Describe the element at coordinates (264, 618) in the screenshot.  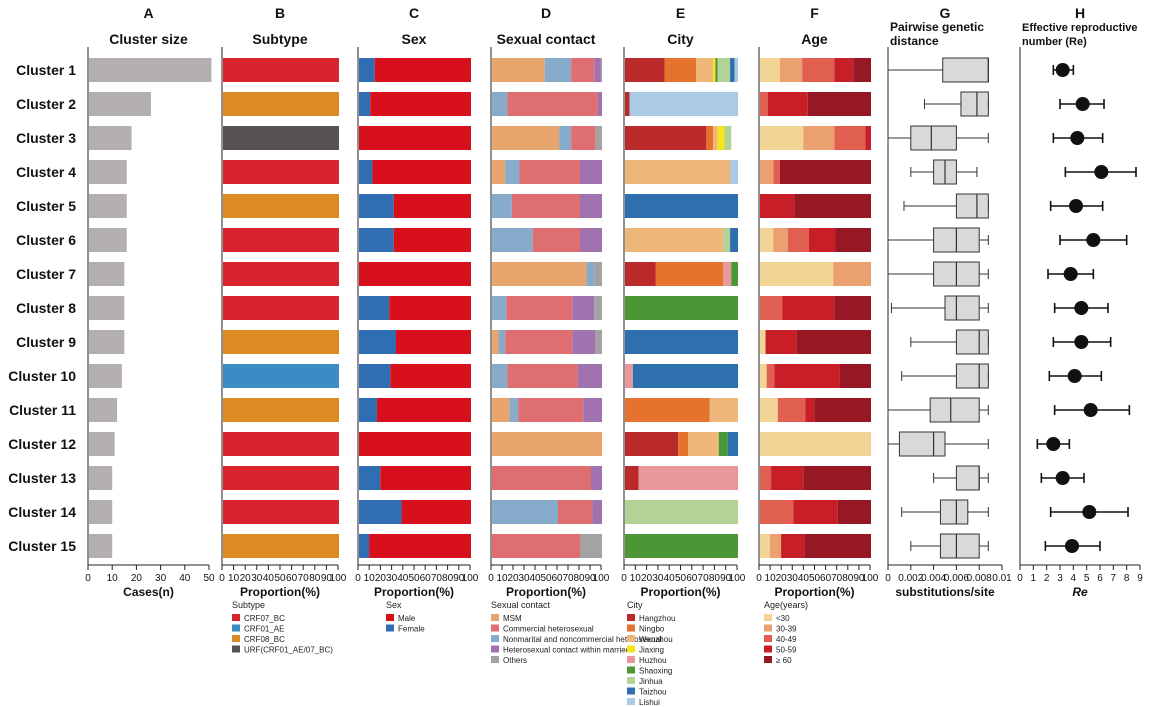
I see `legend-label: CRF07_BC` at that location.